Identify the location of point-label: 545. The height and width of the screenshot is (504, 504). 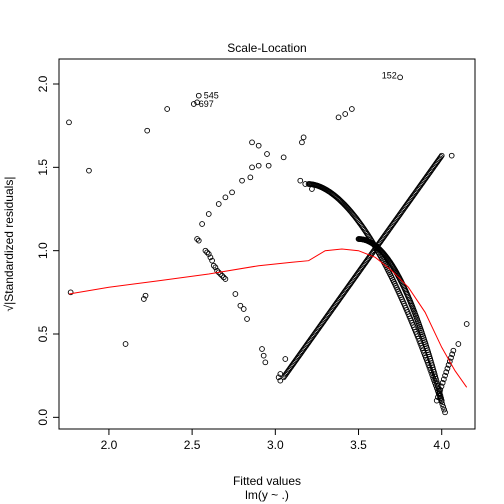
(211, 96).